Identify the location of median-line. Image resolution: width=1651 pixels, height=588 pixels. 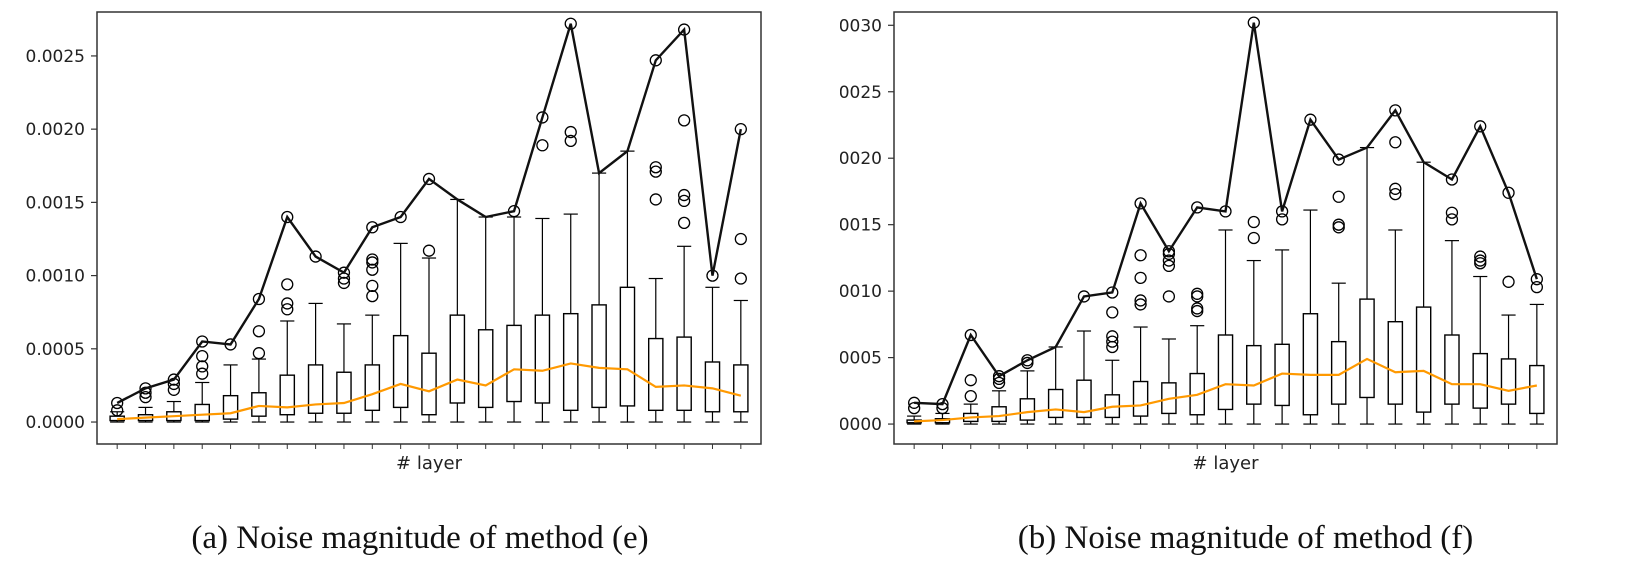
(429, 391).